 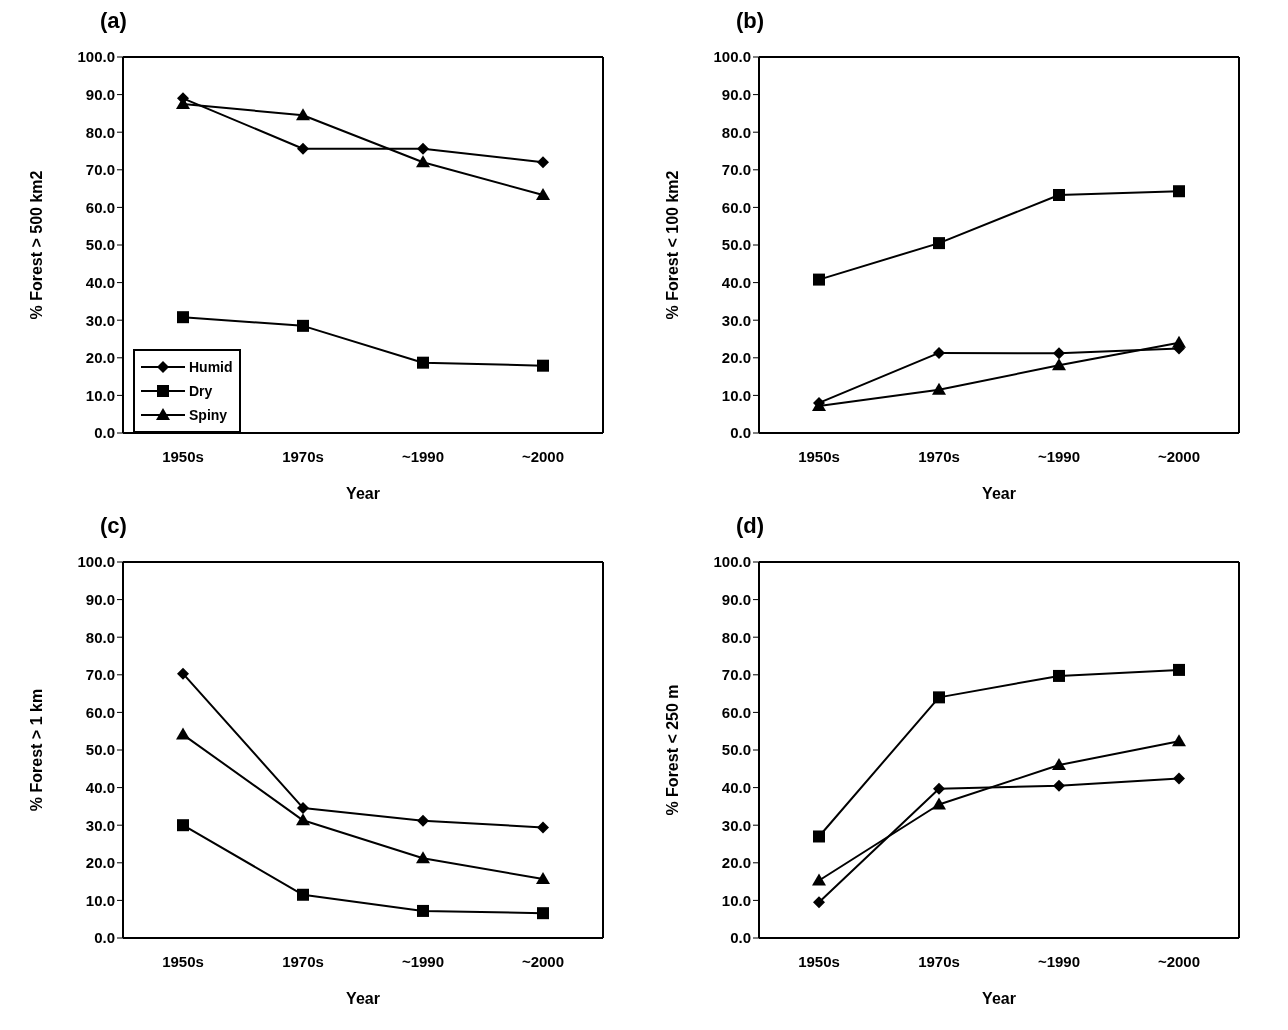 I want to click on legend-label: Dry, so click(x=201, y=391).